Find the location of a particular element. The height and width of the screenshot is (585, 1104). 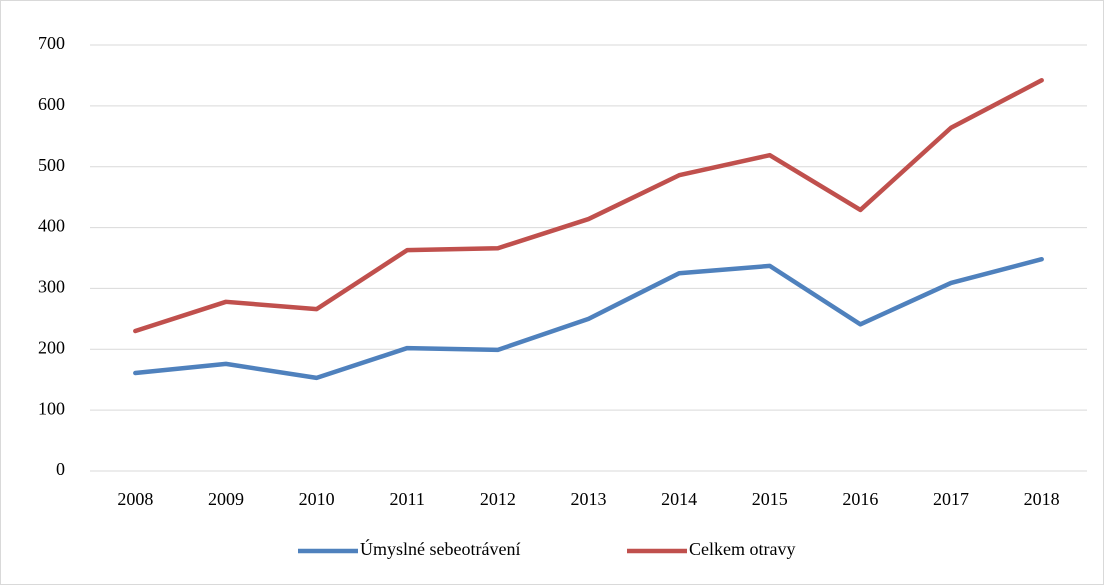

y-tick-label: 700 is located at coordinates (51, 43).